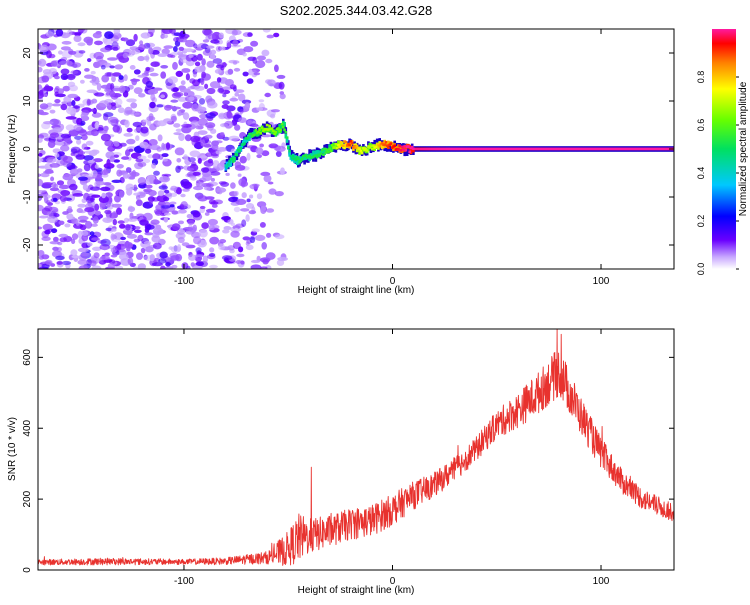  I want to click on spectrogram-y-tick-label: 0, so click(27, 149).